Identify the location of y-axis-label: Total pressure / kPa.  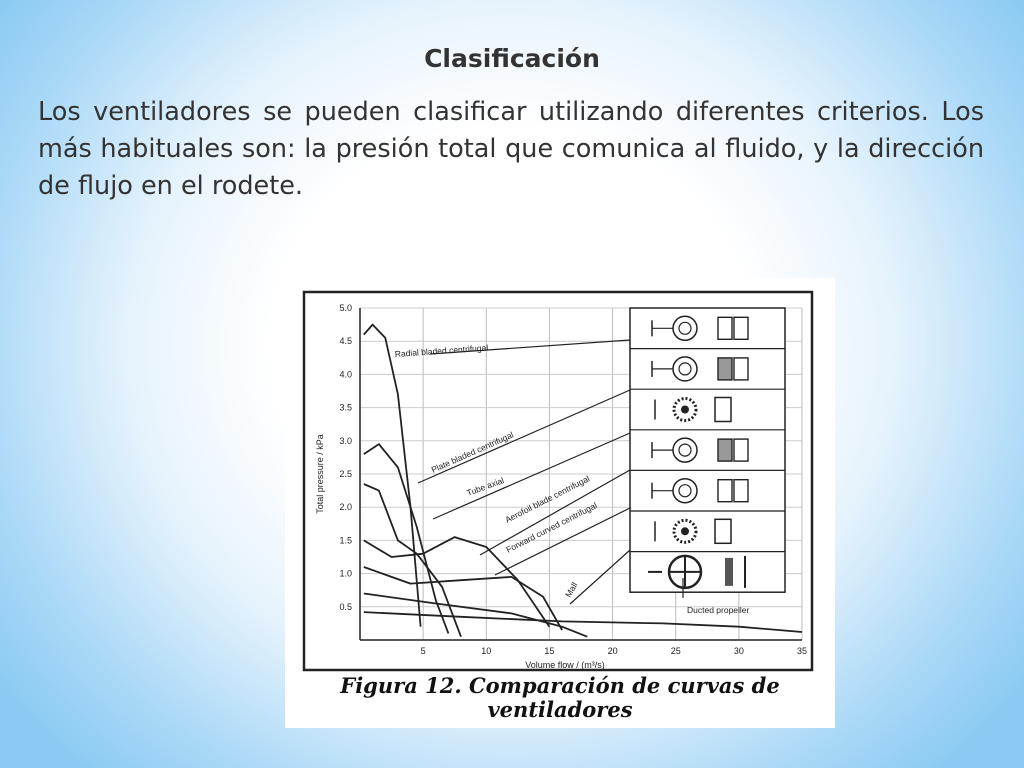
(320, 474).